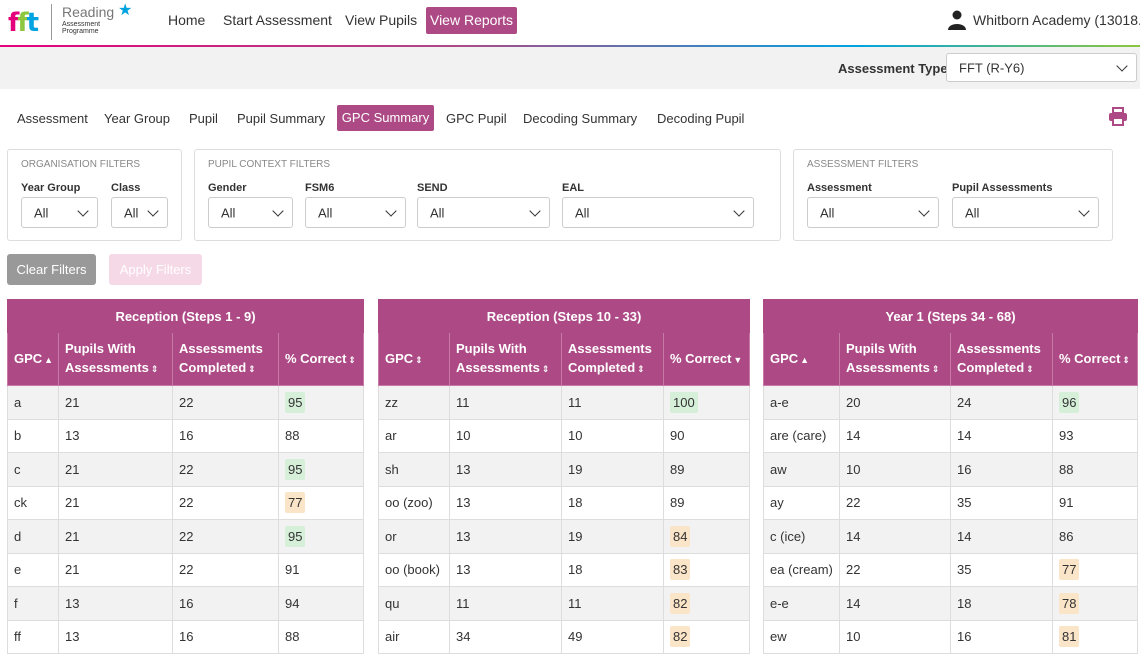 The width and height of the screenshot is (1140, 654). Describe the element at coordinates (139, 212) in the screenshot. I see `class-filter-select: All` at that location.